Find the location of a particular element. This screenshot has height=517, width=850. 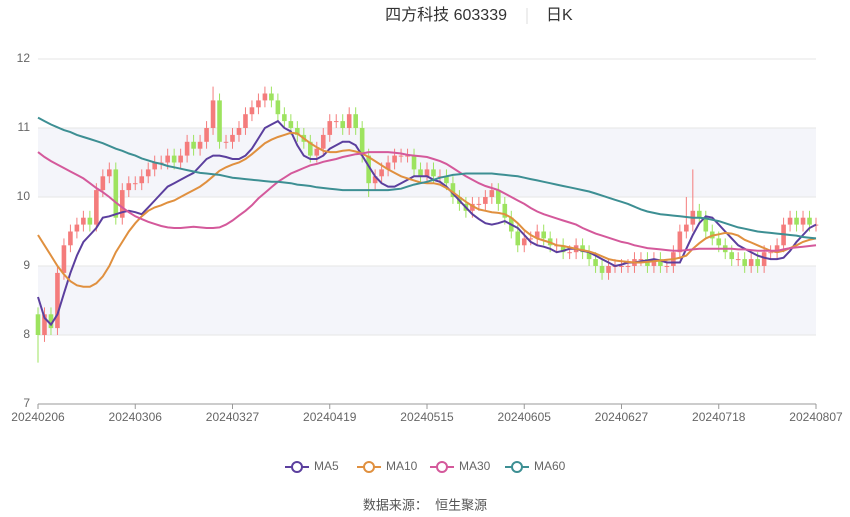

x-tick-label: 20240306 is located at coordinates (136, 417).